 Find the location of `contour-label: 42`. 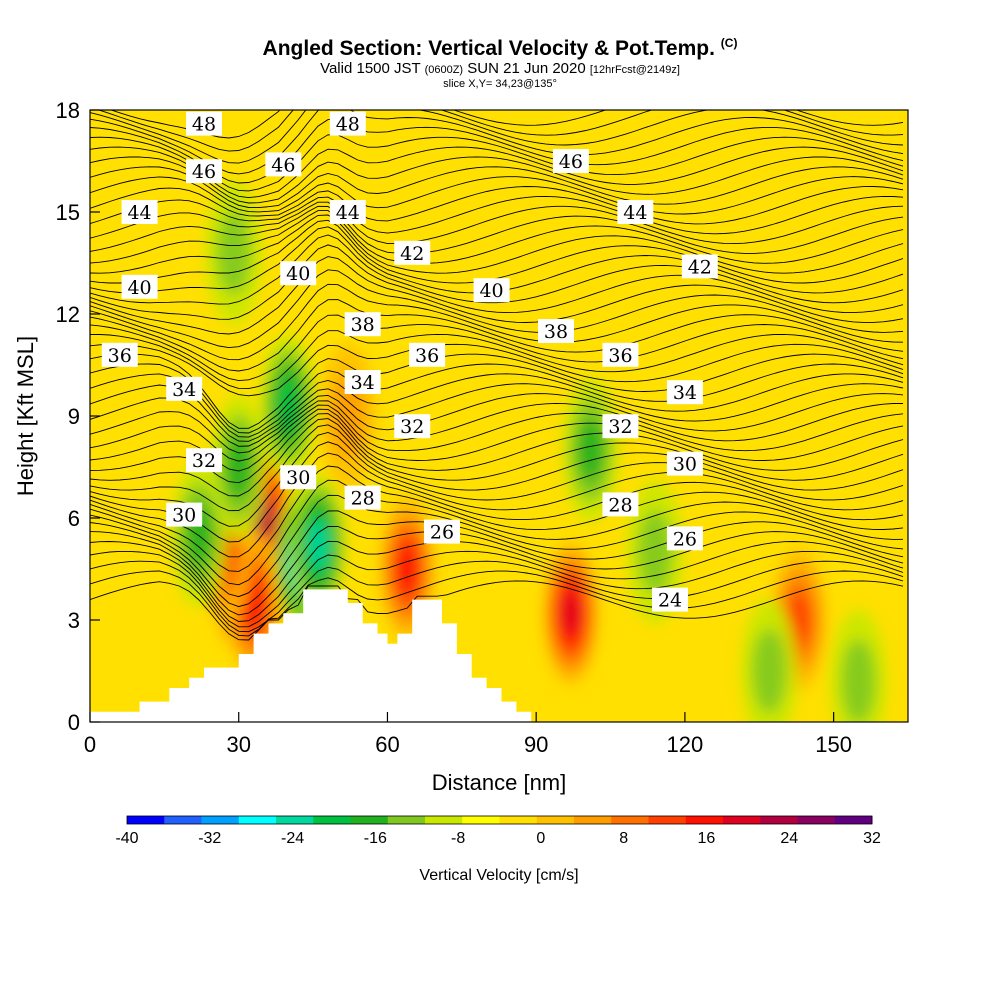

contour-label: 42 is located at coordinates (700, 267).